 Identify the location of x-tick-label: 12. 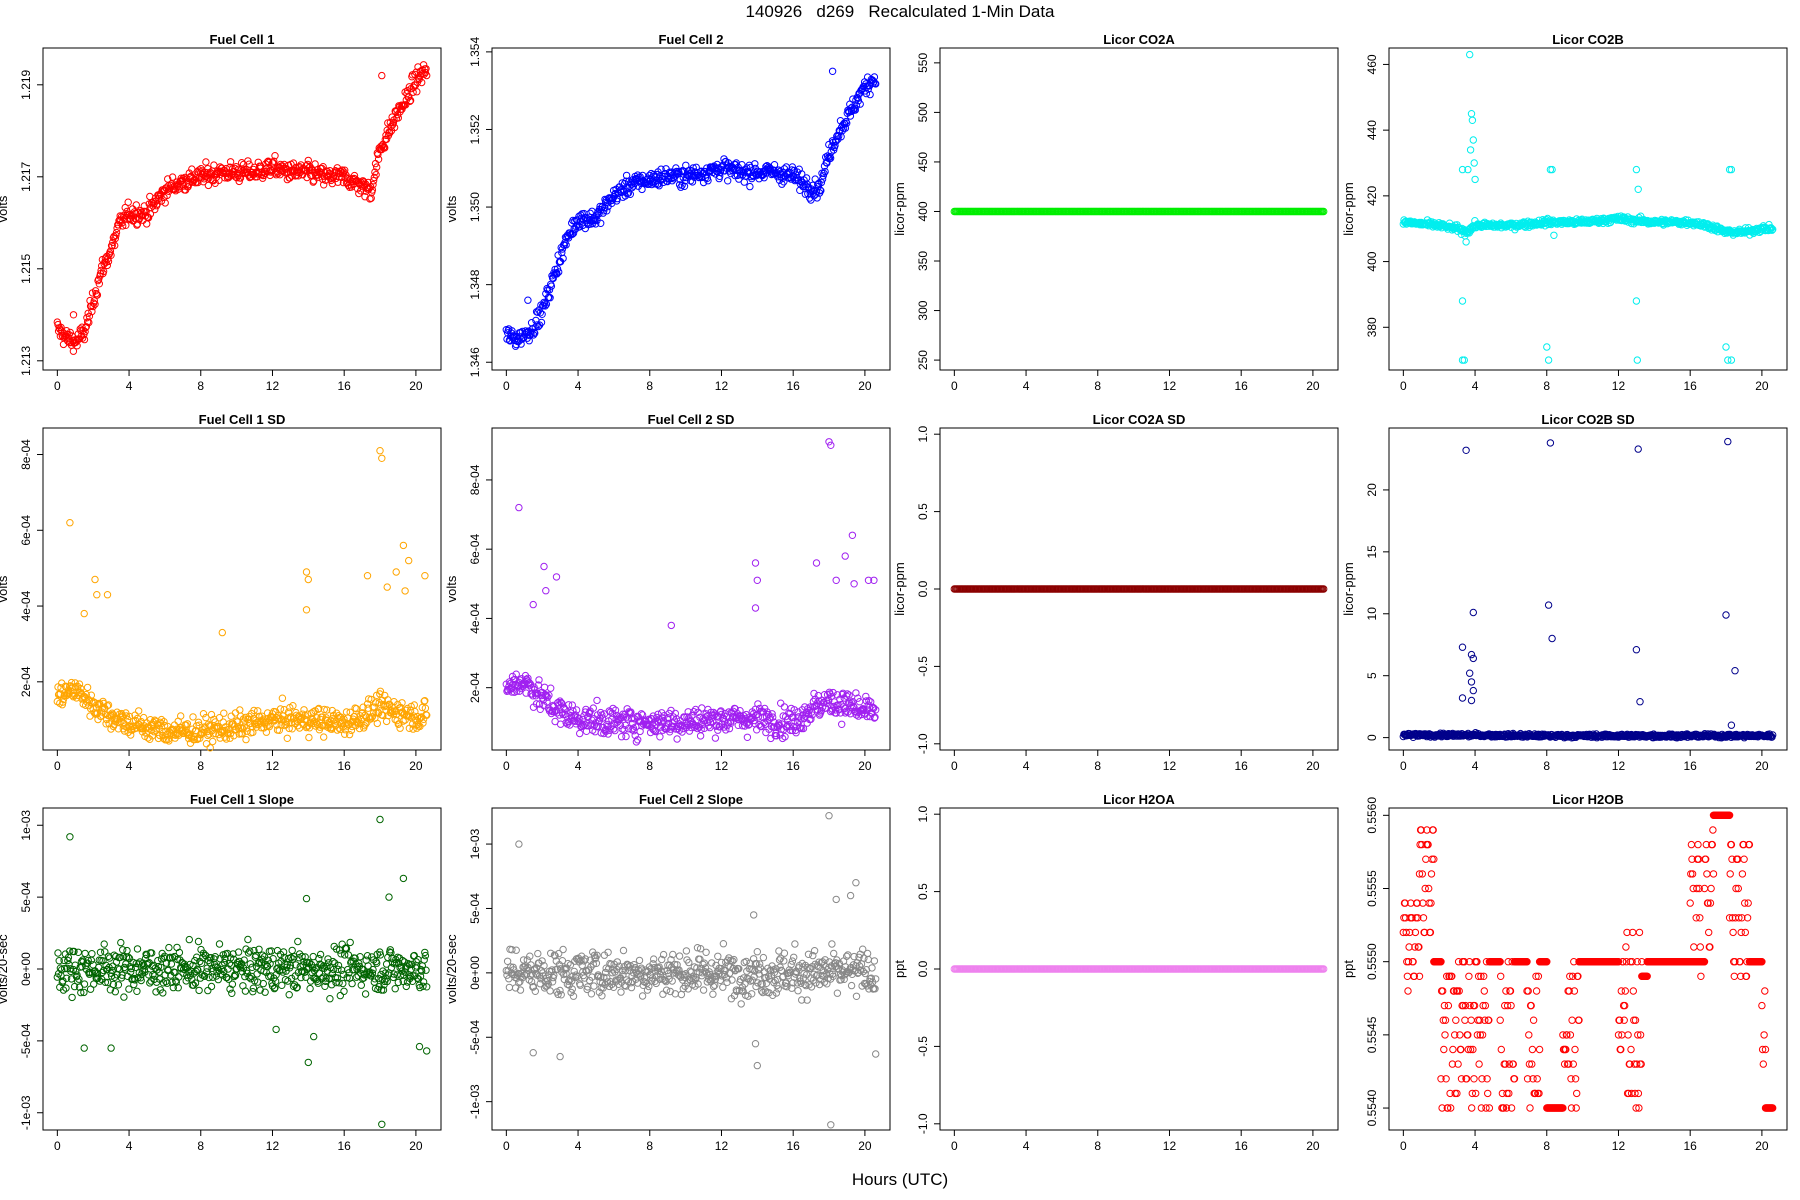
(273, 386).